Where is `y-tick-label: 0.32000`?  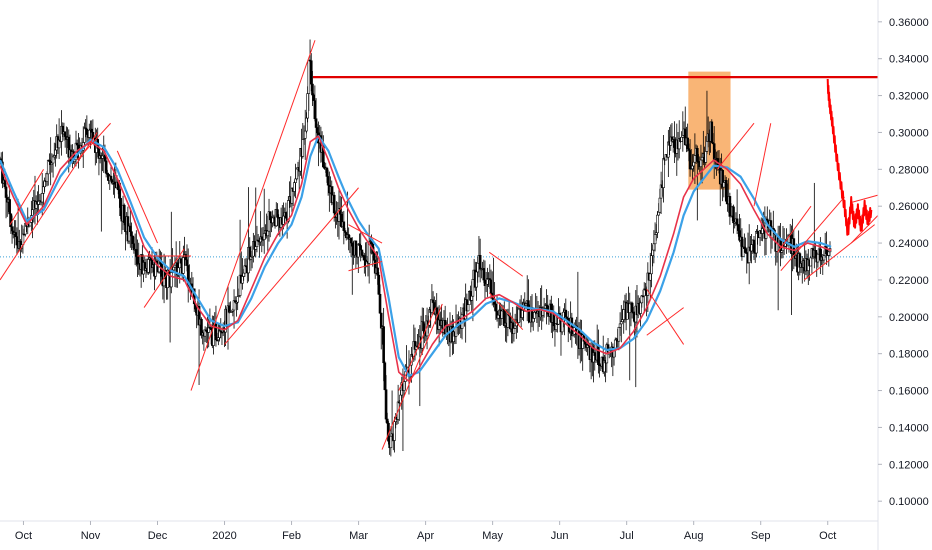 y-tick-label: 0.32000 is located at coordinates (909, 97).